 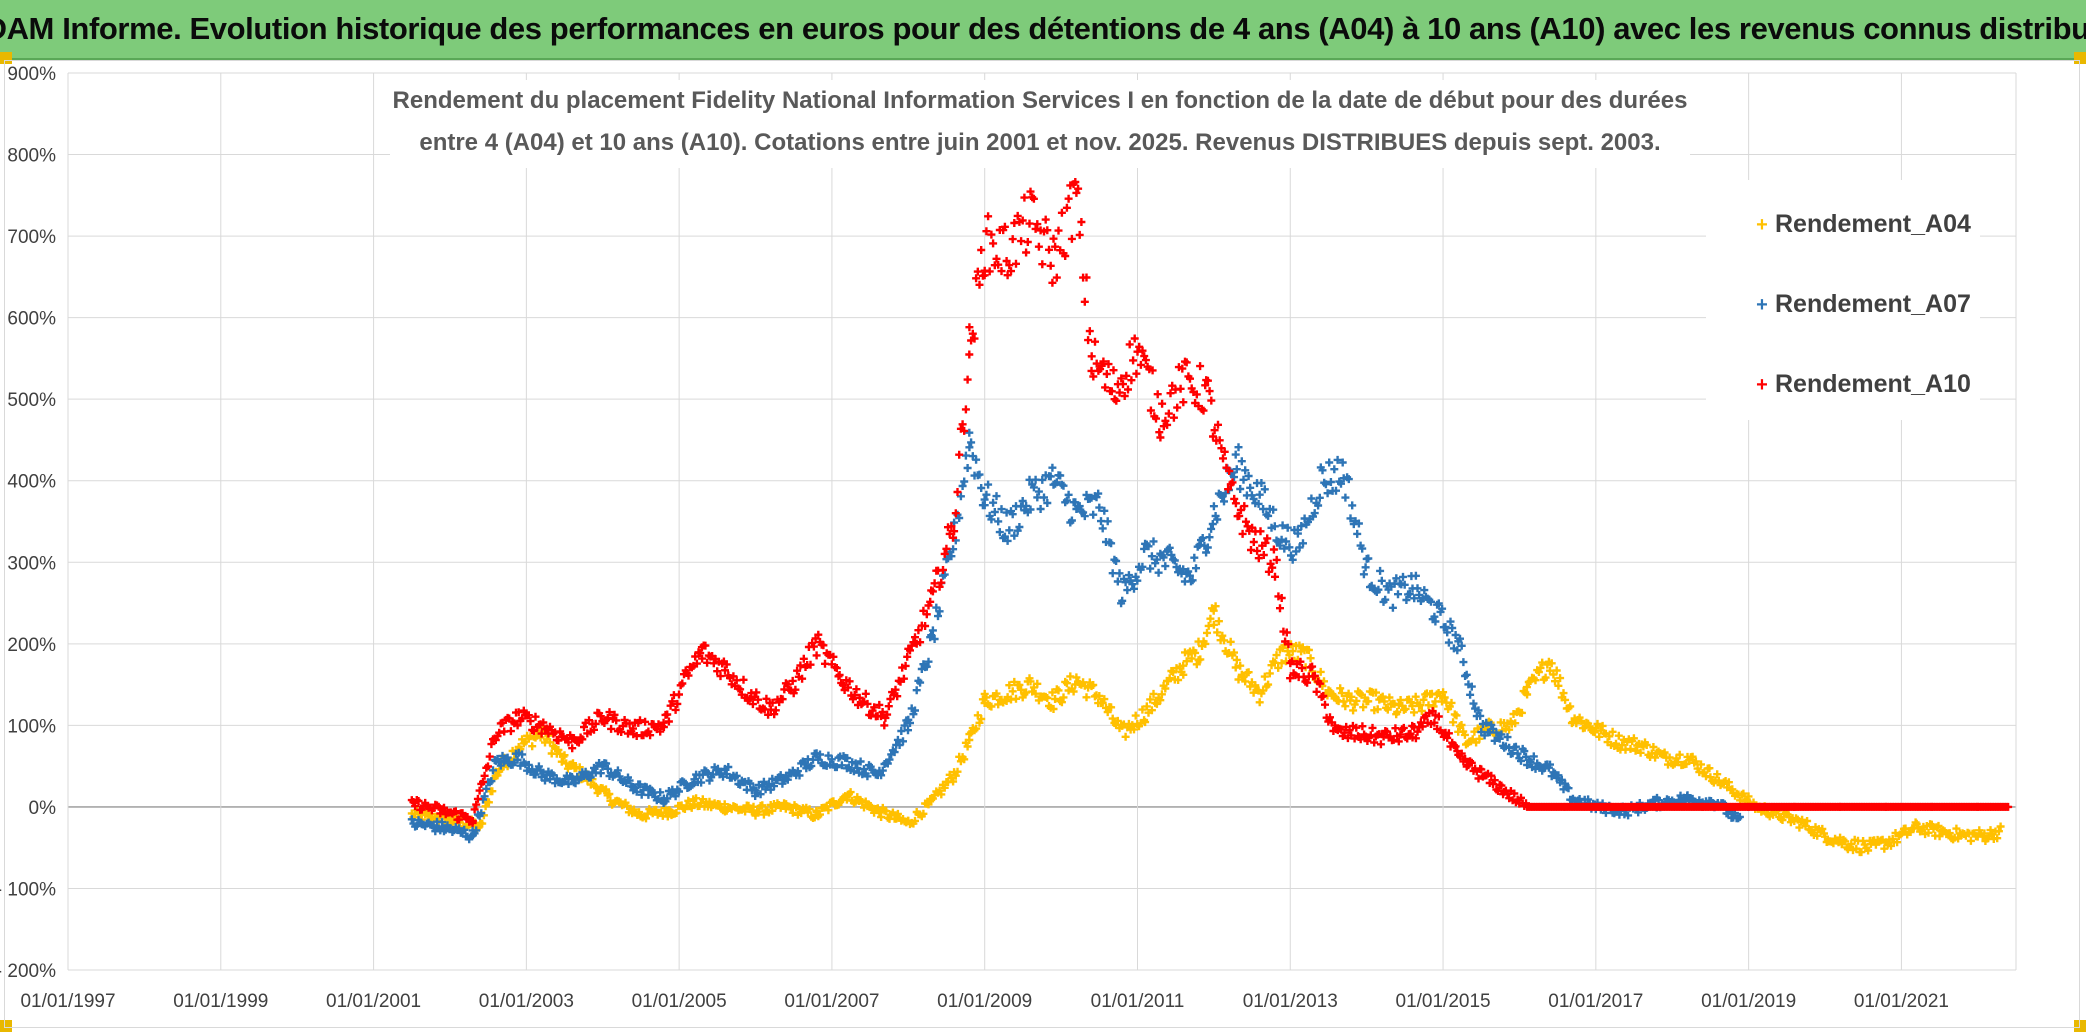 What do you see at coordinates (31, 400) in the screenshot?
I see `y-tick-label: 500%` at bounding box center [31, 400].